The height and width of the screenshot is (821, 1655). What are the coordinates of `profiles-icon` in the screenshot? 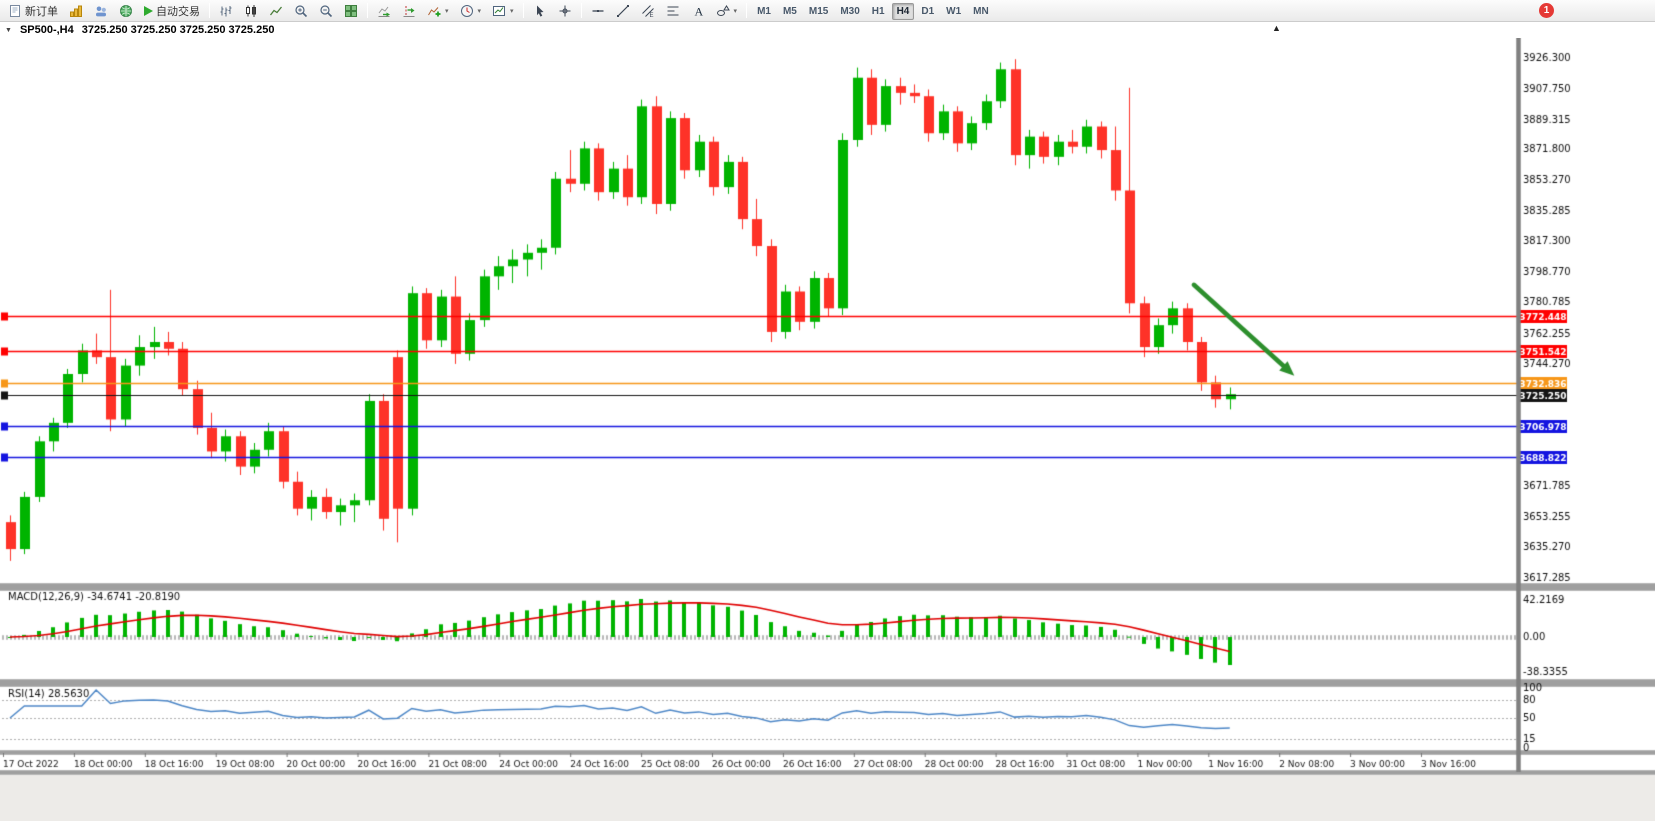 It's located at (101, 11).